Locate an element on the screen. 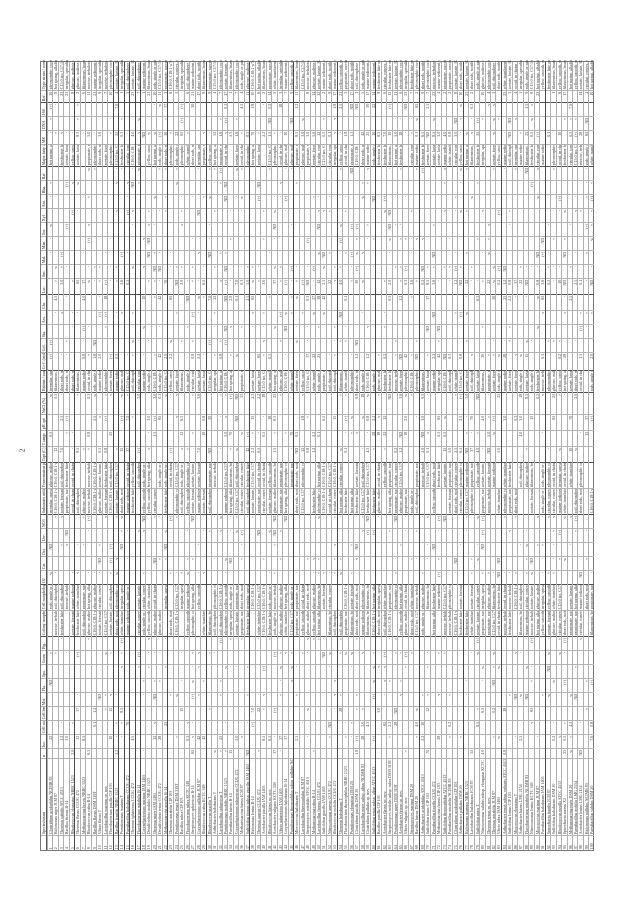 The image size is (640, 905). table-cell: hot spring, alkaline is located at coordinates (274, 382).